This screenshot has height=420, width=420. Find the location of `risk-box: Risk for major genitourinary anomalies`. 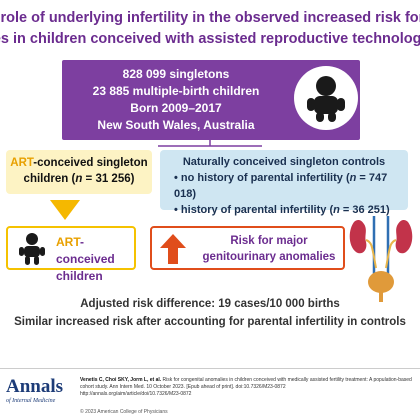

risk-box: Risk for major genitourinary anomalies is located at coordinates (247, 248).